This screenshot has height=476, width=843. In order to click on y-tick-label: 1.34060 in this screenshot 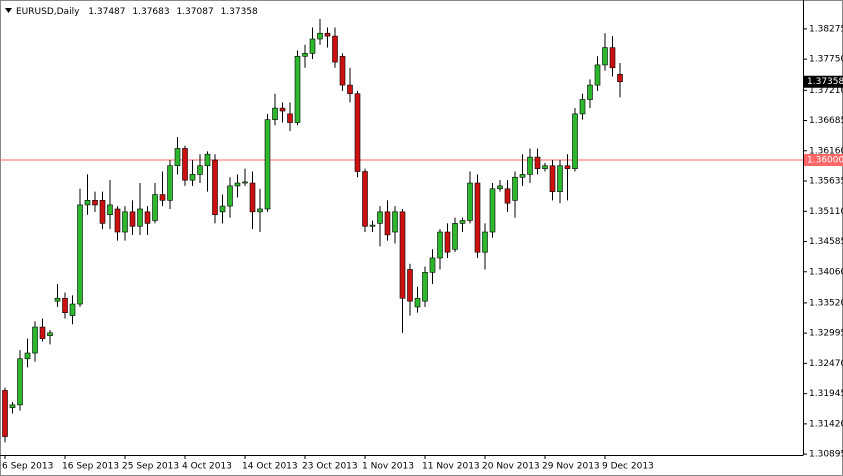, I will do `click(826, 272)`.